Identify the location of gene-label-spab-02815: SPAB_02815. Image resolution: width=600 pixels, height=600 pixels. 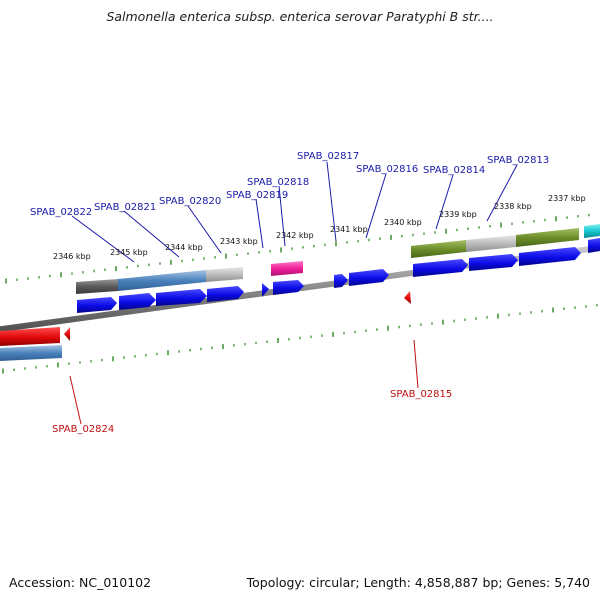
(421, 394).